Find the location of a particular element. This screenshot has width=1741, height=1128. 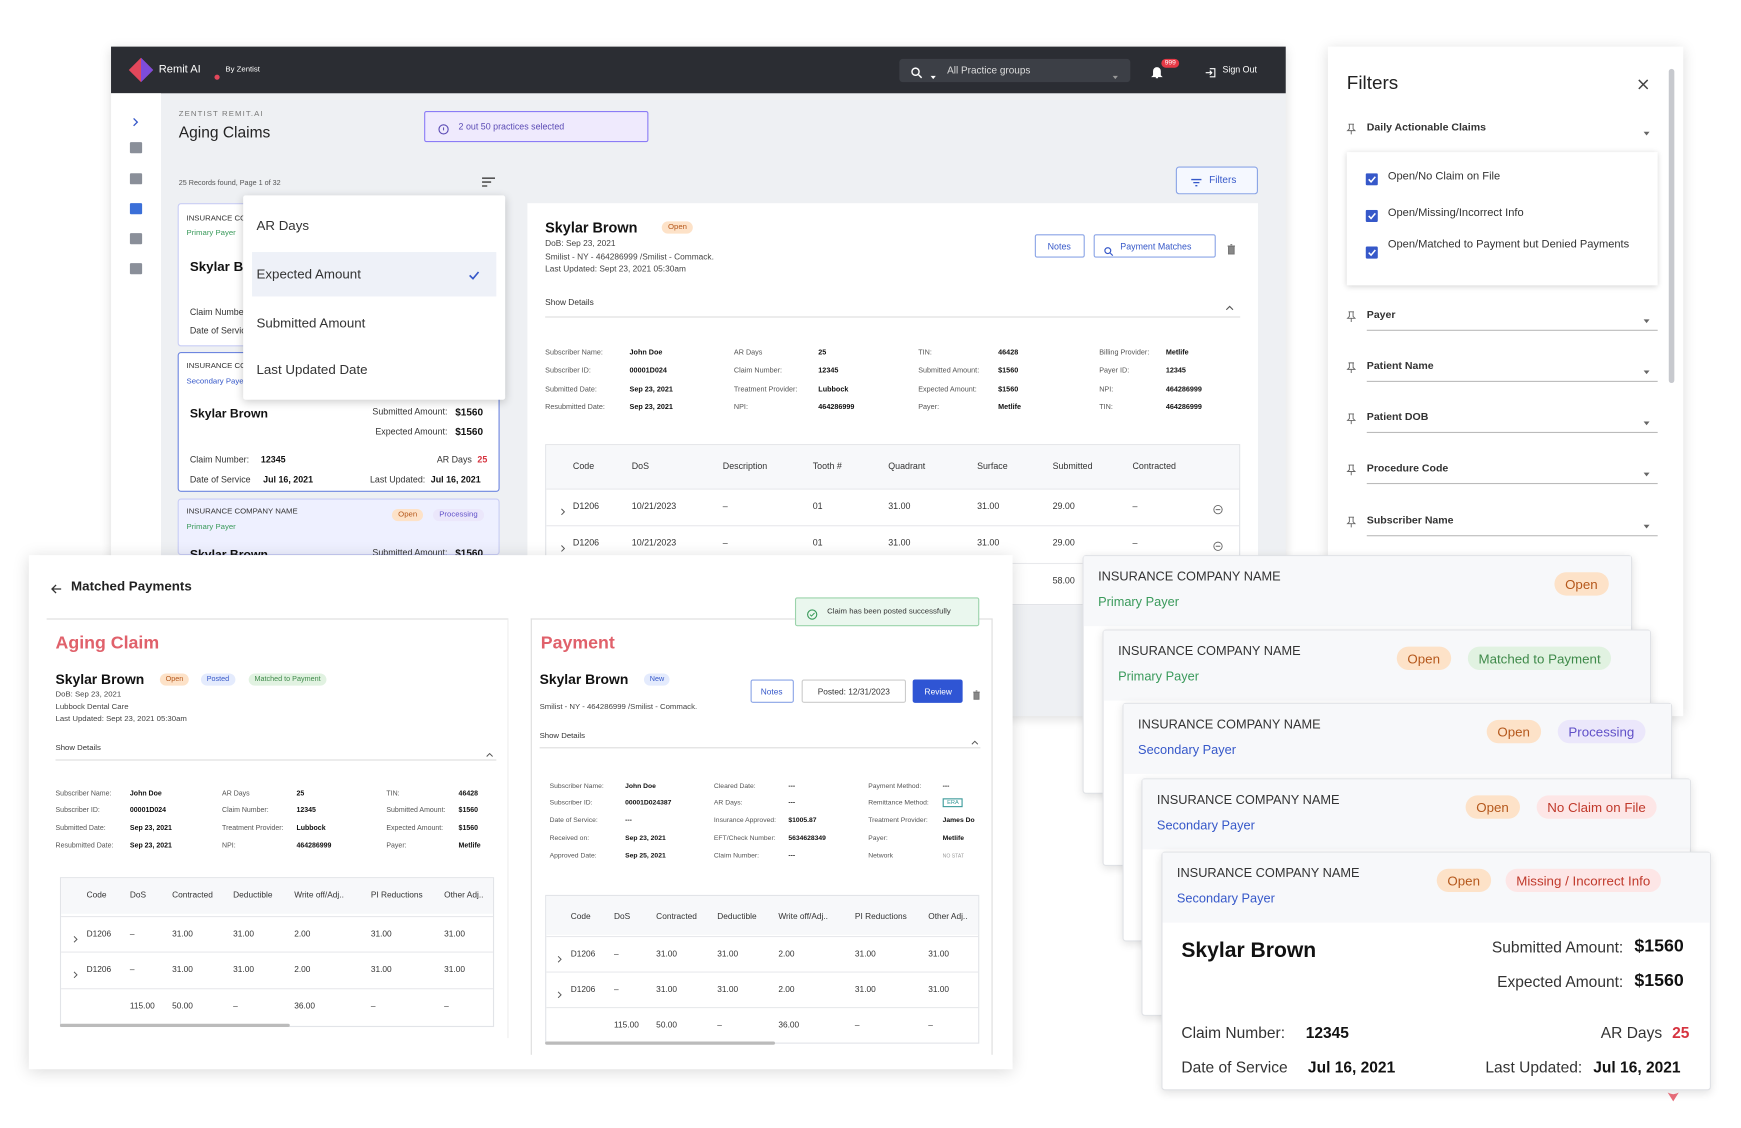

filter-section: Payer is located at coordinates (1381, 315).